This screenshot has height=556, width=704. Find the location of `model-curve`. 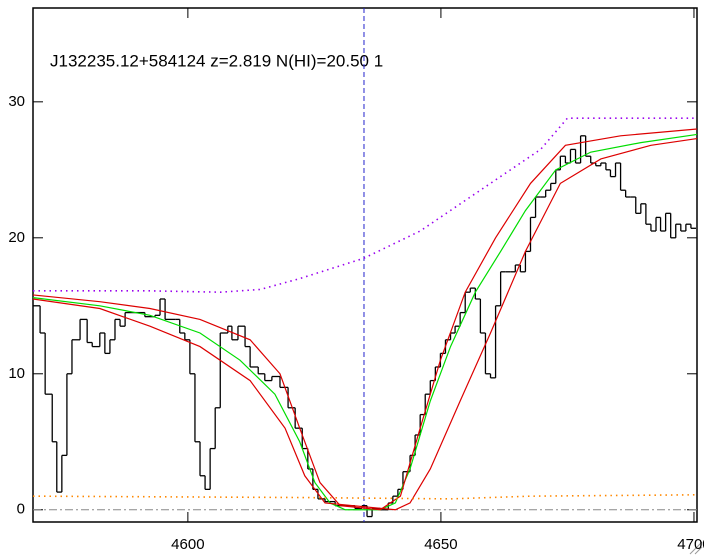

model-curve is located at coordinates (365, 497).